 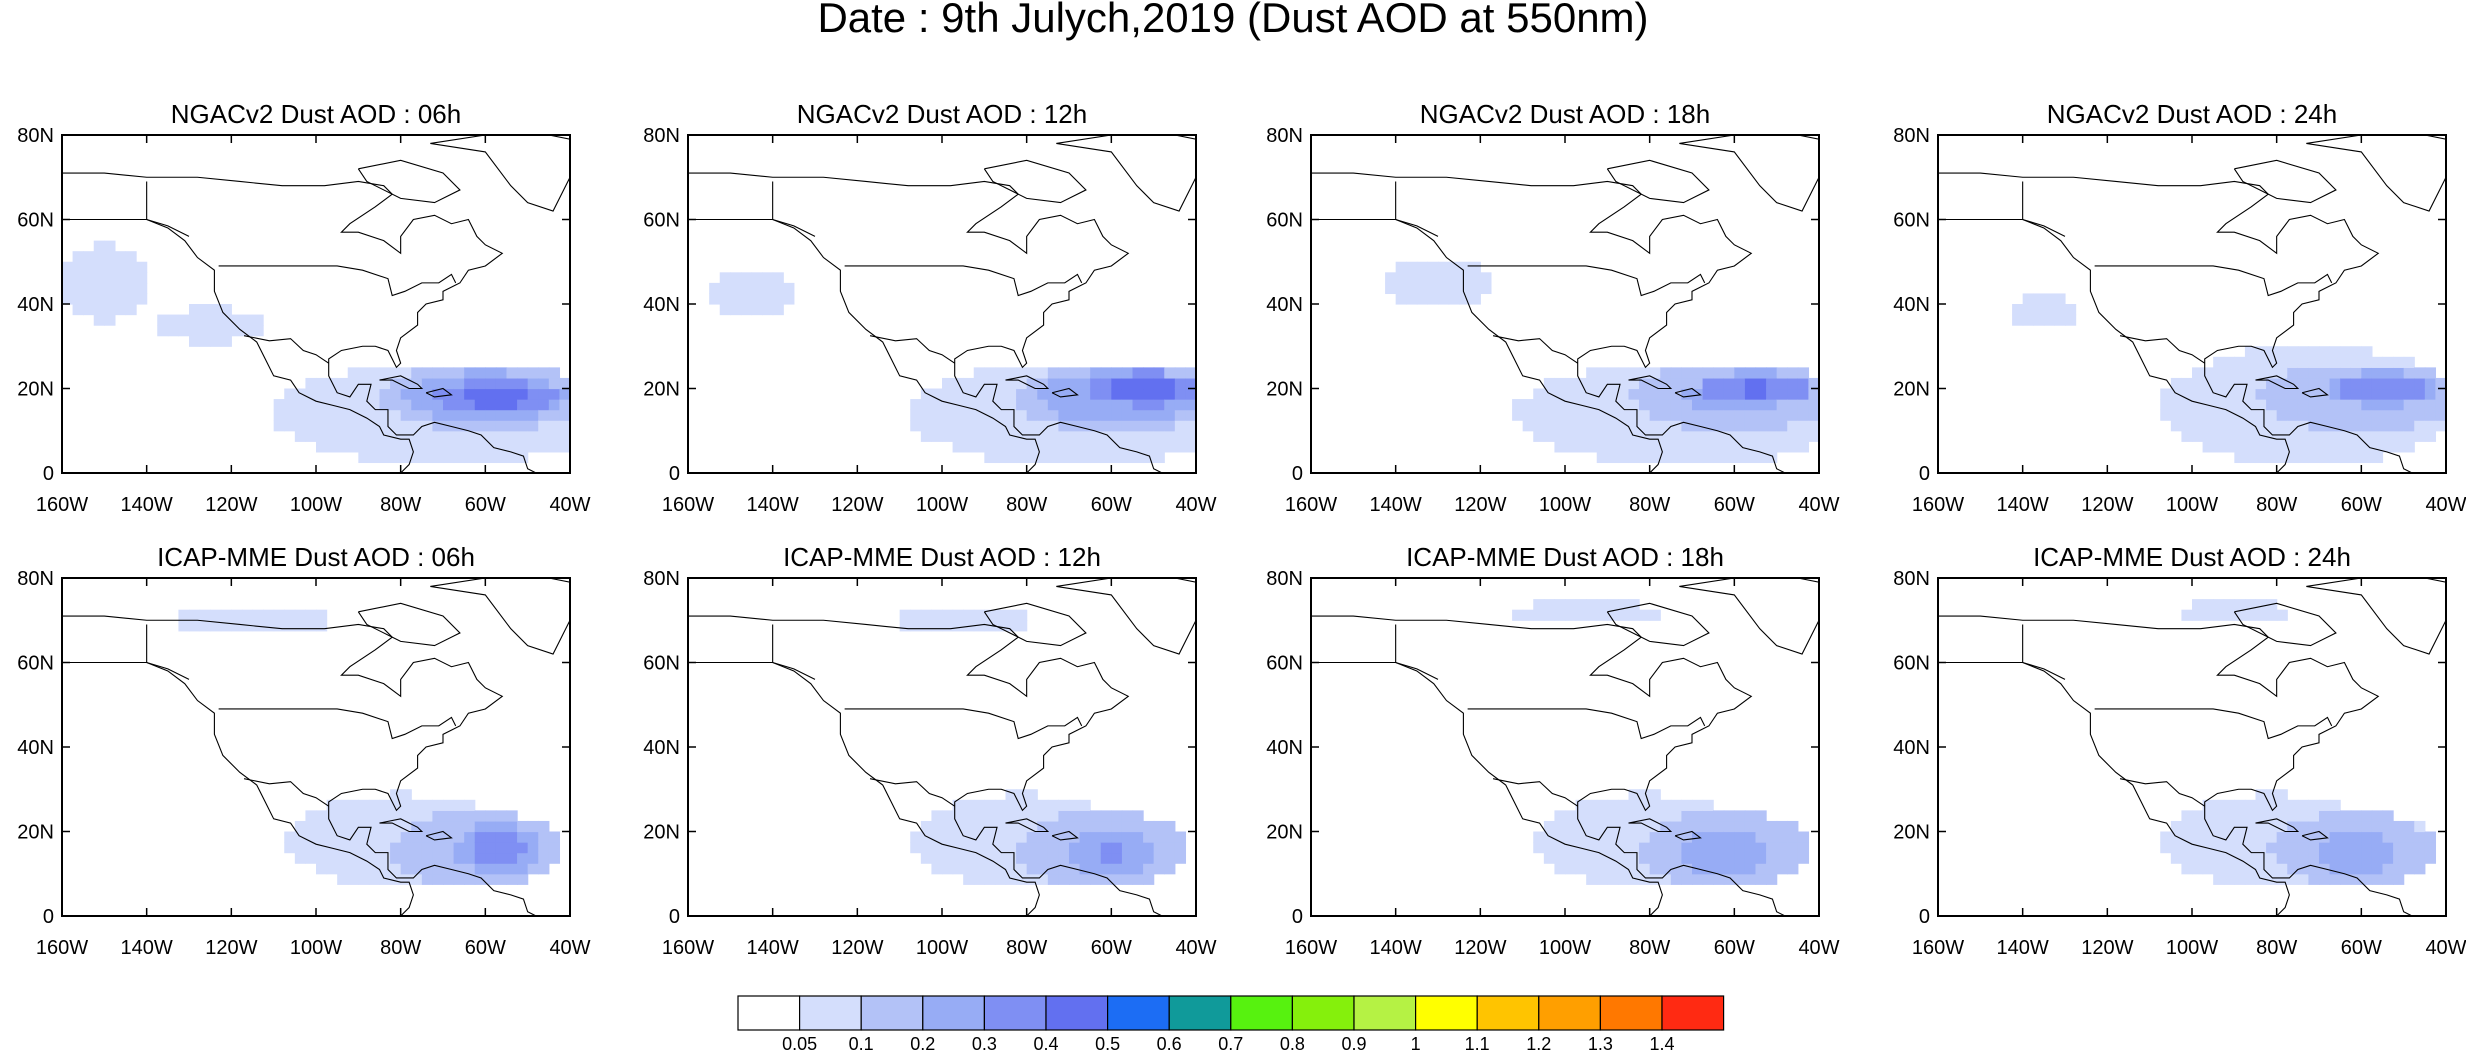 I want to click on lon-tick-label: 80W, so click(x=2276, y=505).